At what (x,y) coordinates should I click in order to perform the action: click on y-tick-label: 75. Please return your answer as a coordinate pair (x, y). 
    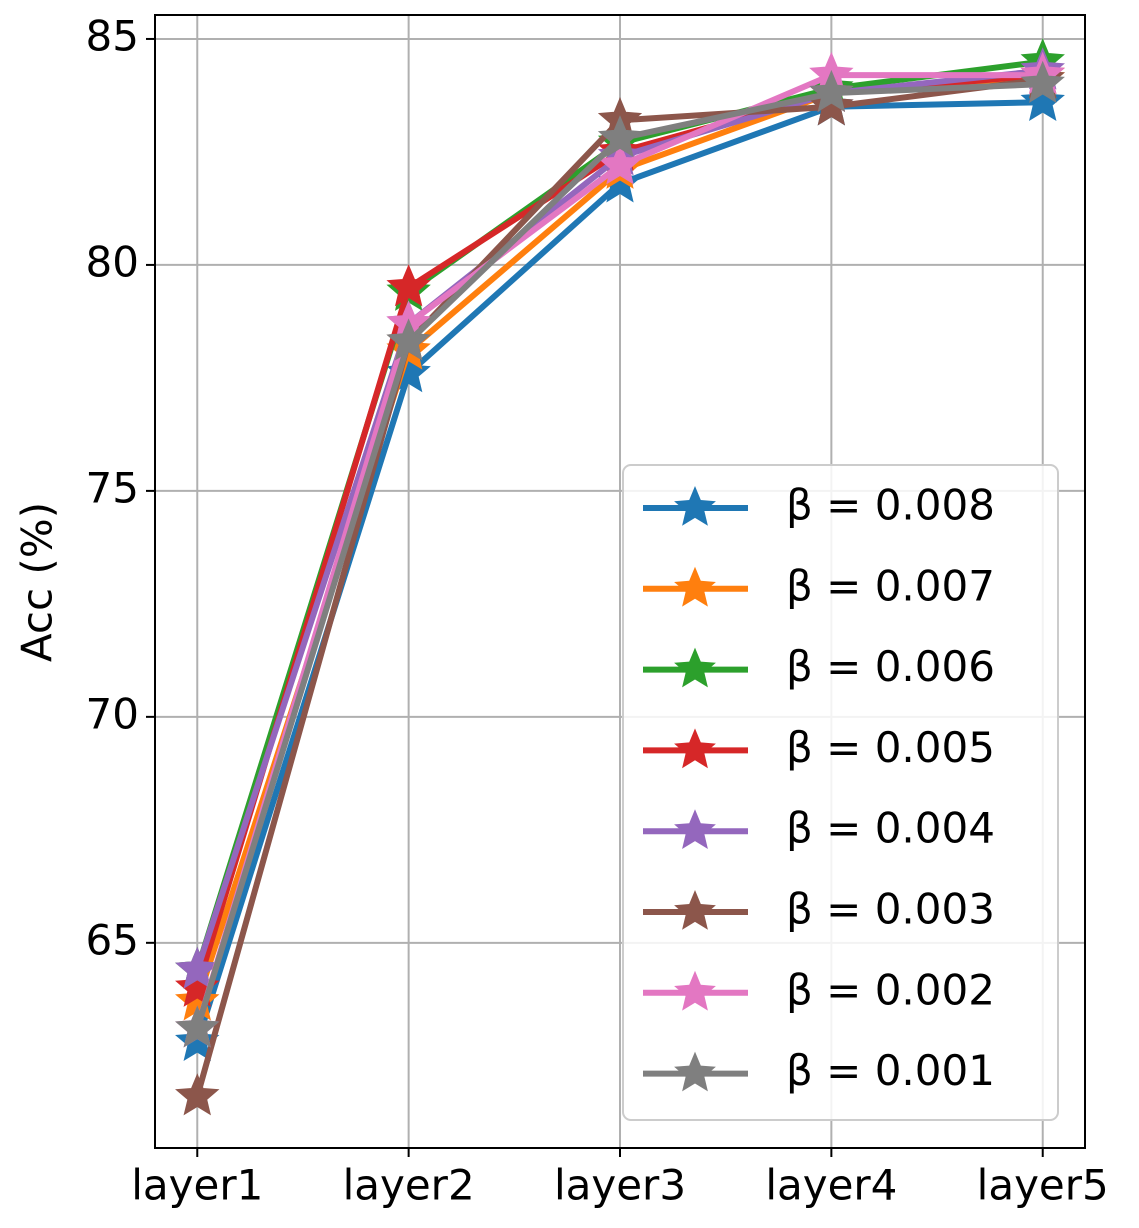
    Looking at the image, I should click on (112, 487).